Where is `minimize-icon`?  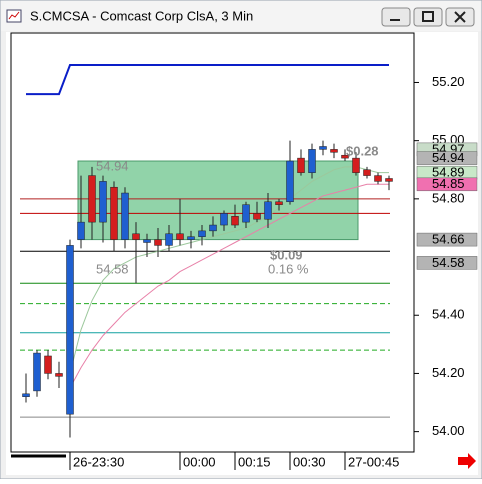
minimize-icon is located at coordinates (395, 20).